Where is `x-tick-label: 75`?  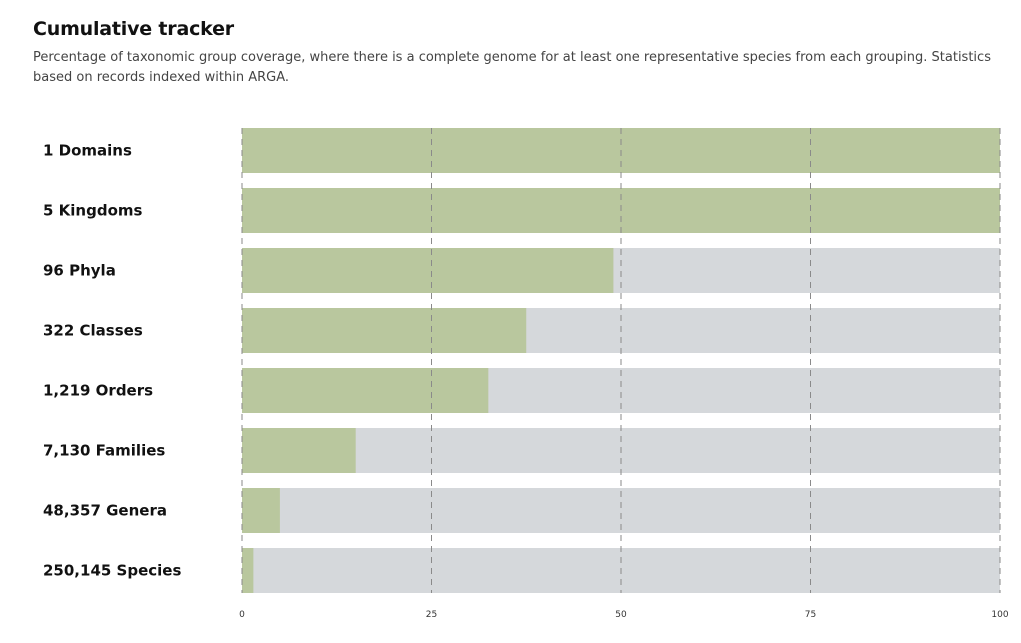
x-tick-label: 75 is located at coordinates (810, 615).